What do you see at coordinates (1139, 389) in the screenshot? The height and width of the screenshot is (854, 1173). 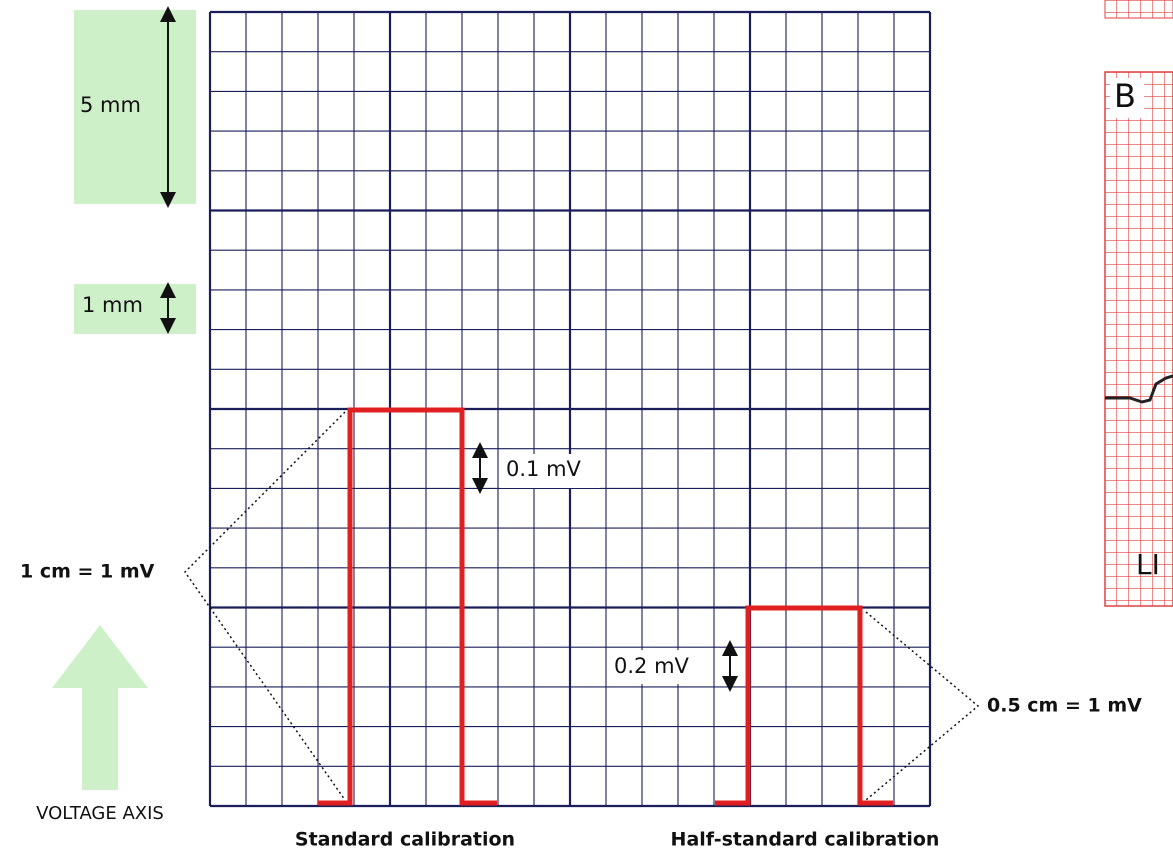 I see `ecg-trace` at bounding box center [1139, 389].